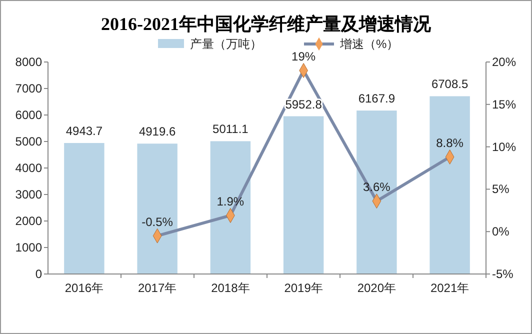  Describe the element at coordinates (449, 84) in the screenshot. I see `data-label: 6708.5` at that location.